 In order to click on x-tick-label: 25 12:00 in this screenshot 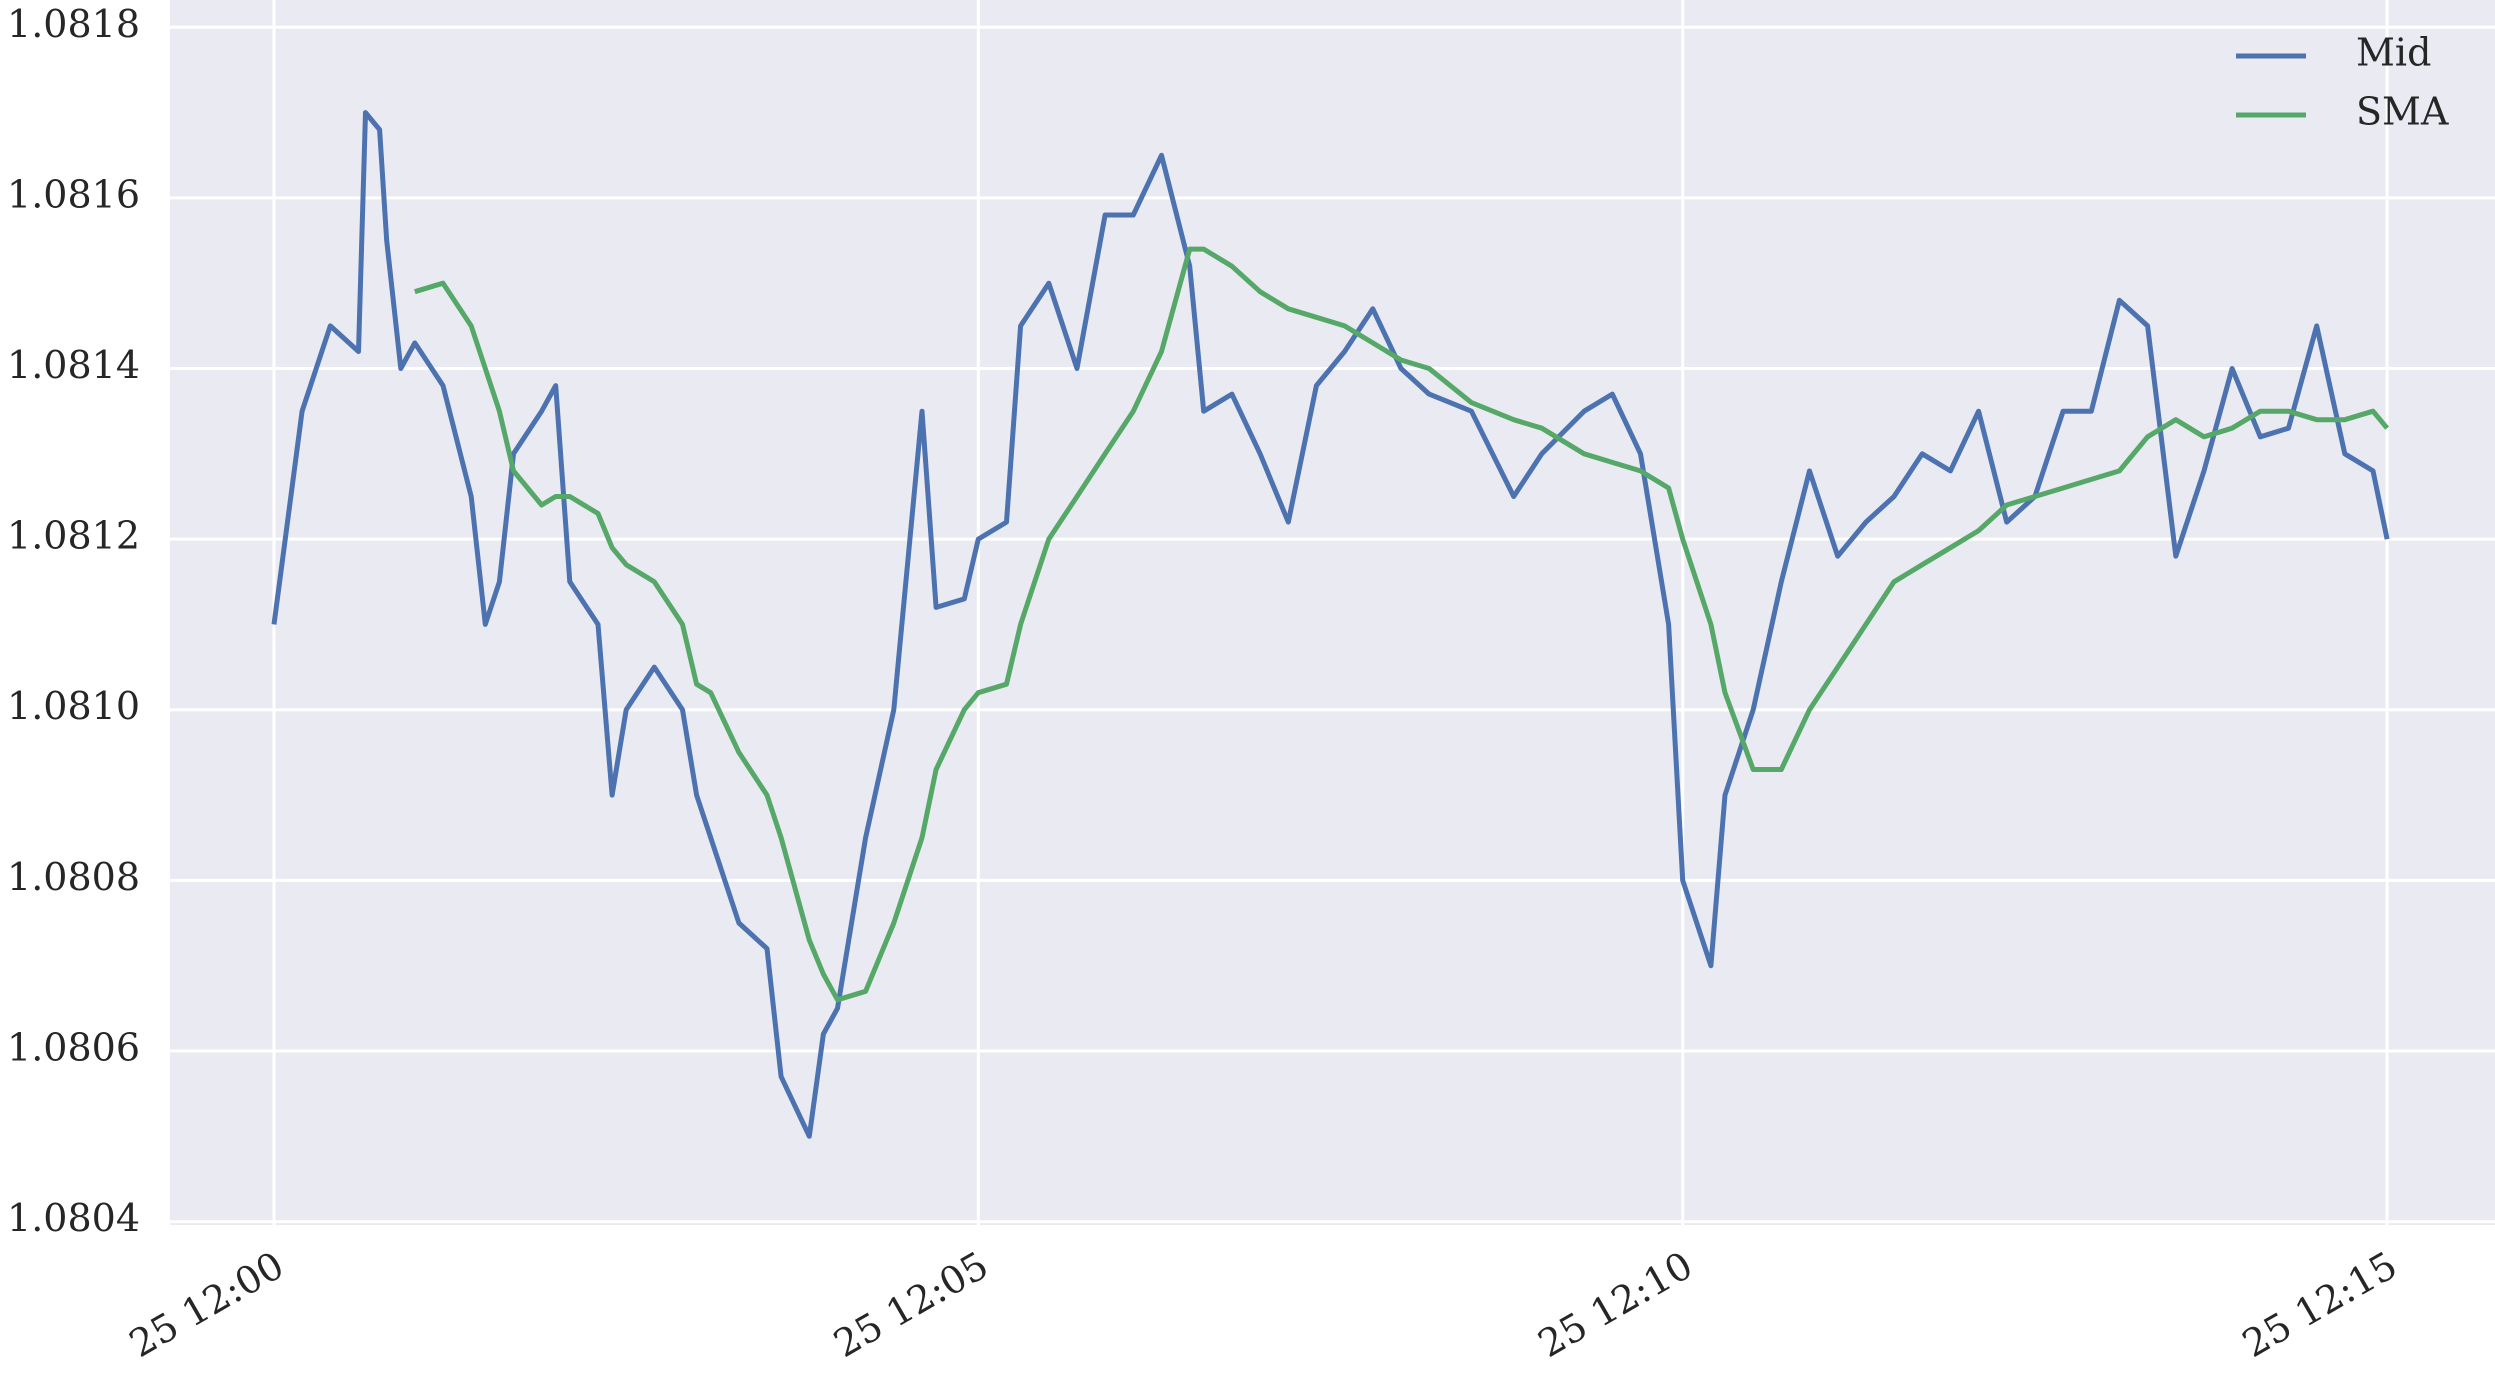, I will do `click(206, 1304)`.